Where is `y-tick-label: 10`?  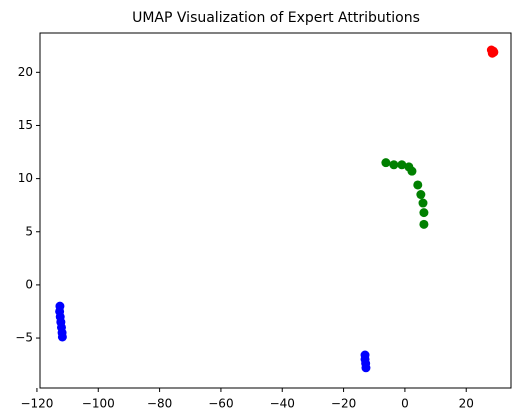
y-tick-label: 10 is located at coordinates (25, 178).